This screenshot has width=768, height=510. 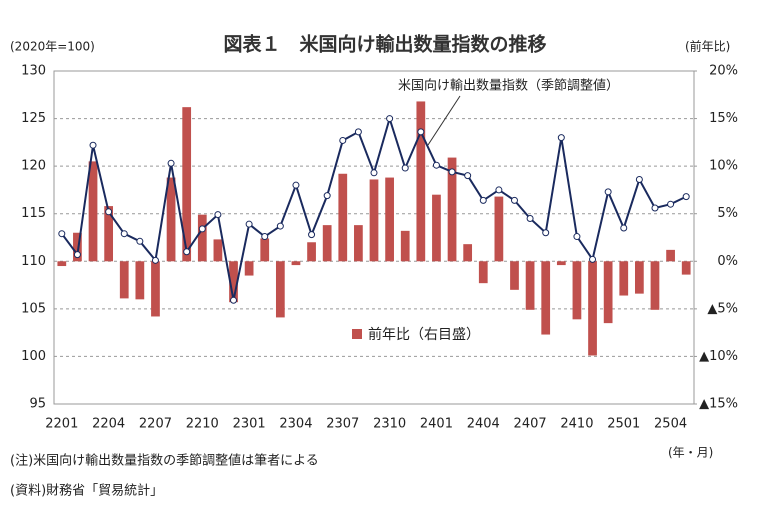 What do you see at coordinates (389, 424) in the screenshot?
I see `x-tick-label: 2310` at bounding box center [389, 424].